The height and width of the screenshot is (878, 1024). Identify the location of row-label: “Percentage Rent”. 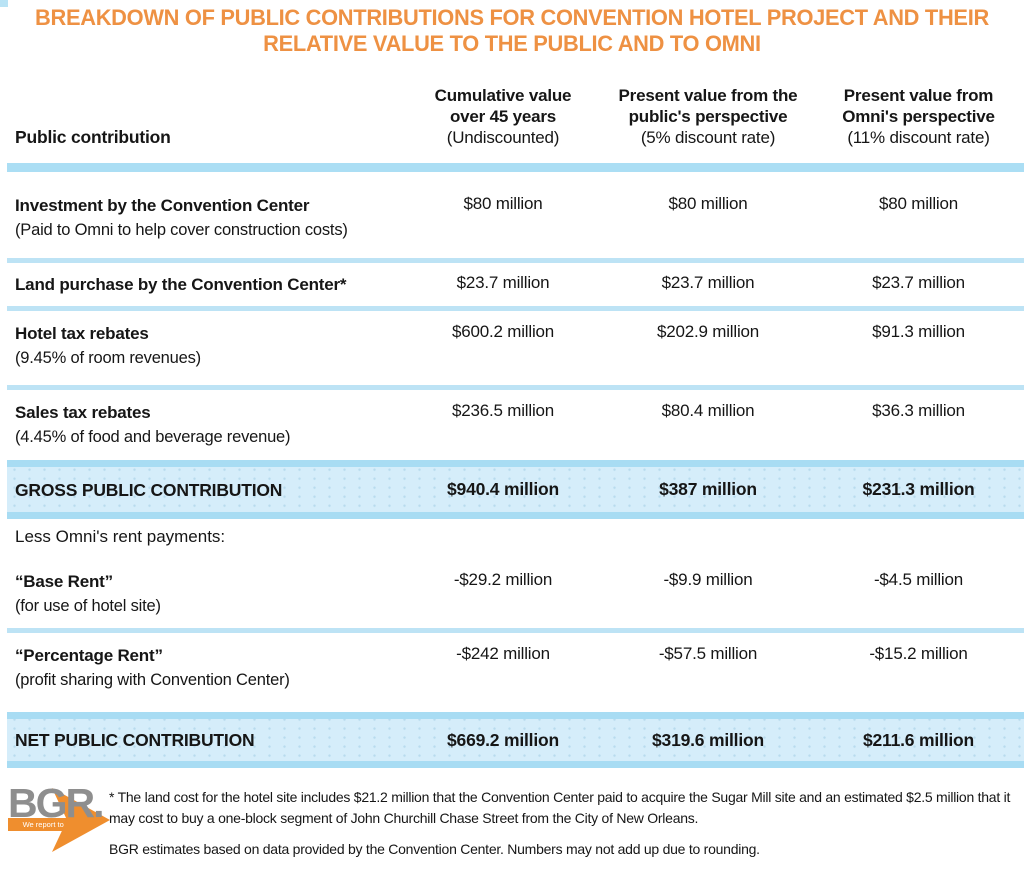
(89, 655).